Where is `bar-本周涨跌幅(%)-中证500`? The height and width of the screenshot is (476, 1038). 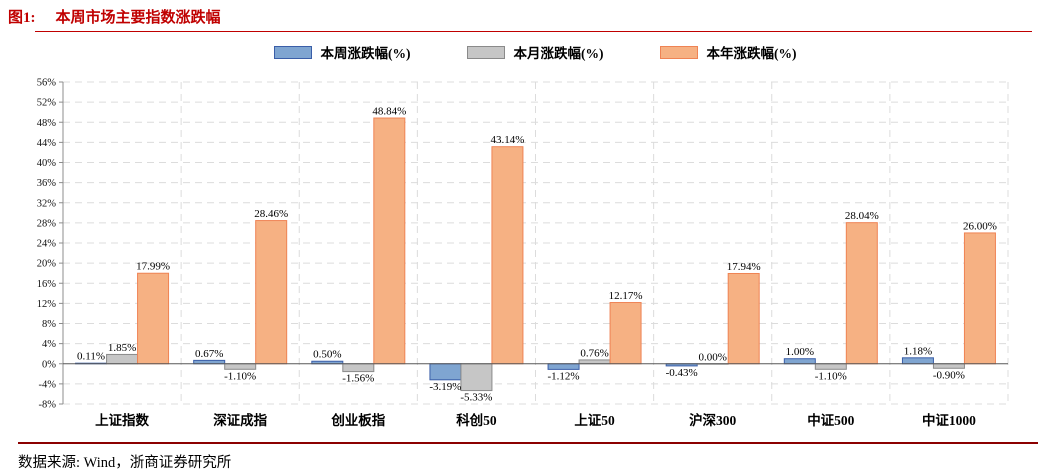
bar-本周涨跌幅(%)-中证500 is located at coordinates (799, 361).